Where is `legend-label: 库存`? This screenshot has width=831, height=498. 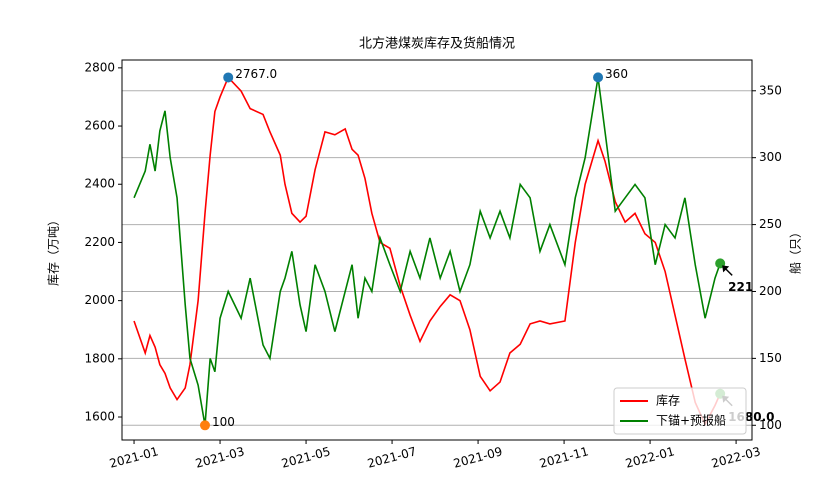 legend-label: 库存 is located at coordinates (668, 400).